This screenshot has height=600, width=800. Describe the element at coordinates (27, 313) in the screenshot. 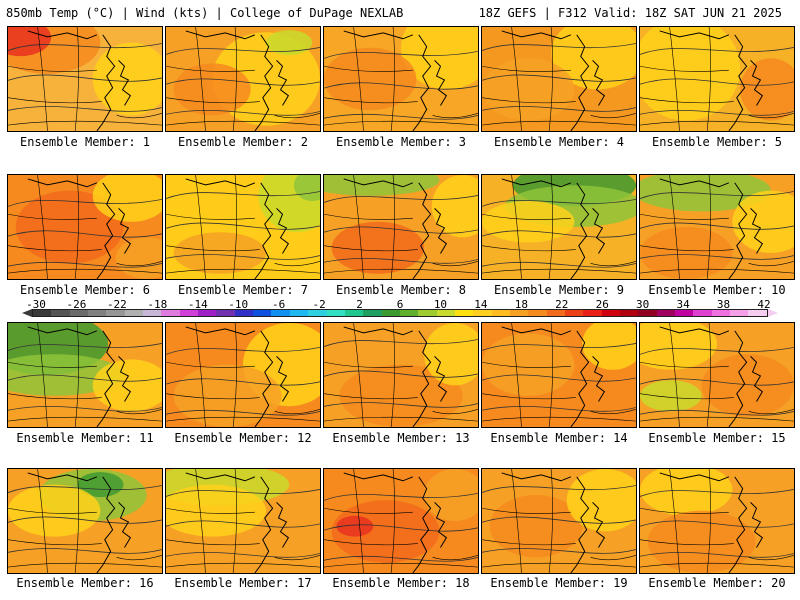

I see `colorbar-min-arrow` at that location.